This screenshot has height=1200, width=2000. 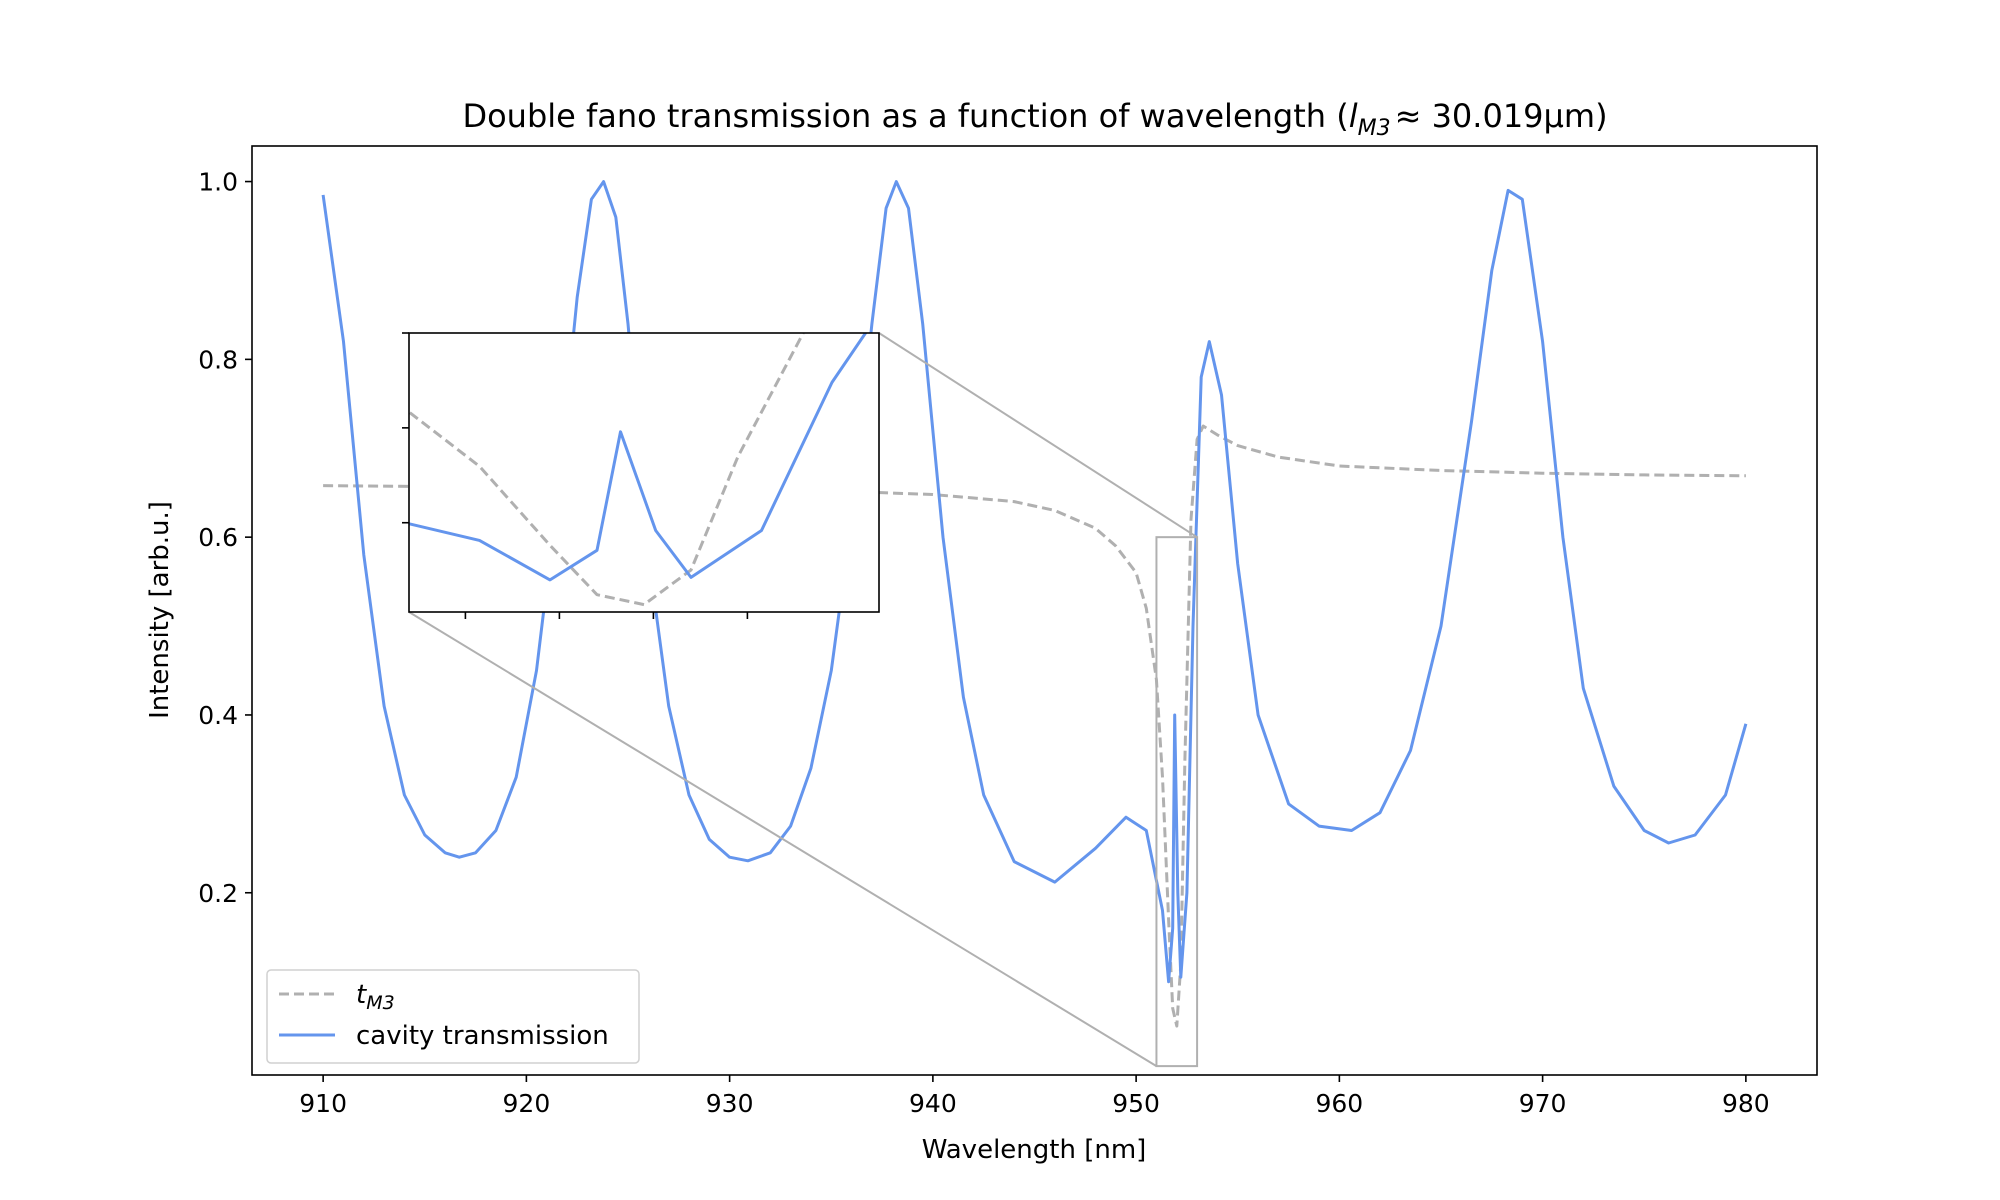 I want to click on inset-frame, so click(x=644, y=472).